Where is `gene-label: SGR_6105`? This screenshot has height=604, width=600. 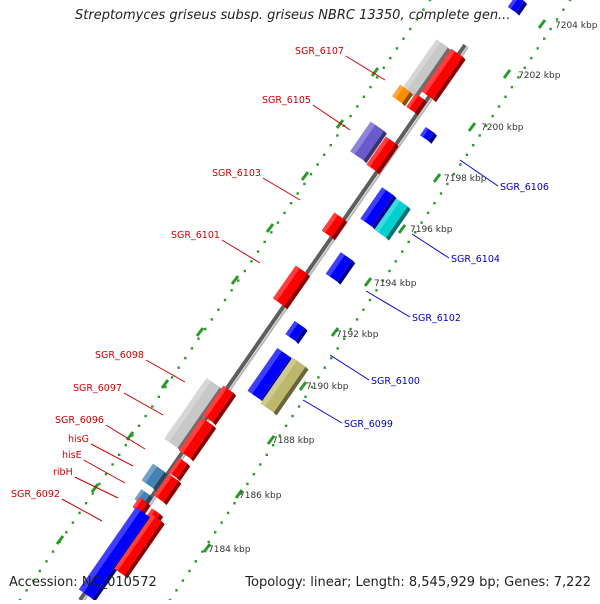 gene-label: SGR_6105 is located at coordinates (286, 100).